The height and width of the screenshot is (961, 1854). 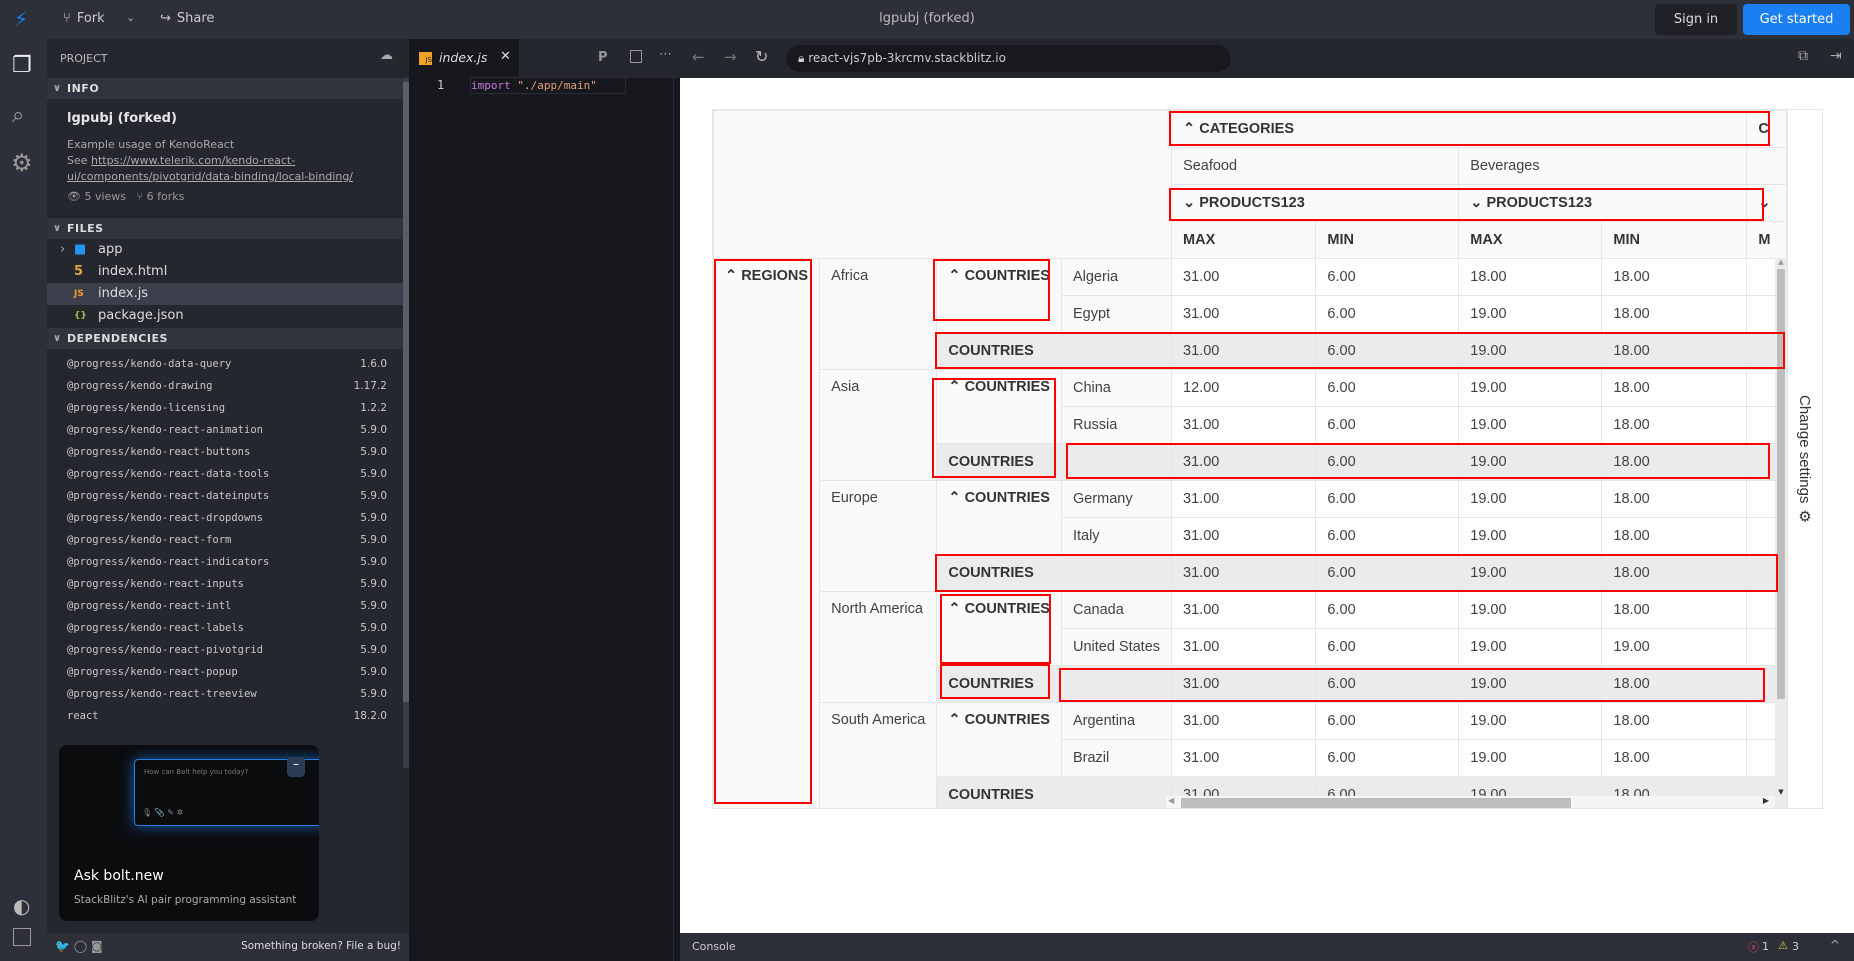 What do you see at coordinates (464, 58) in the screenshot?
I see `tab-index-js: JS index.js ✕` at bounding box center [464, 58].